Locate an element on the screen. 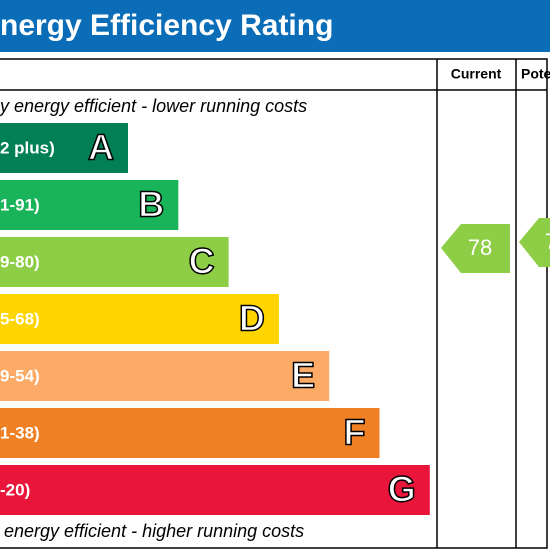 The height and width of the screenshot is (550, 550). current-arrow is located at coordinates (475, 248).